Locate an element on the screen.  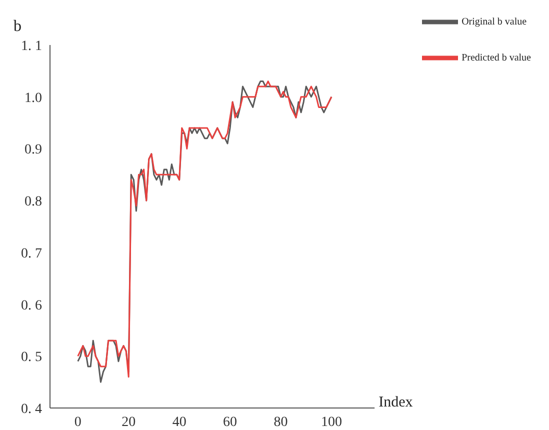
x-tick-label: 60 is located at coordinates (230, 422).